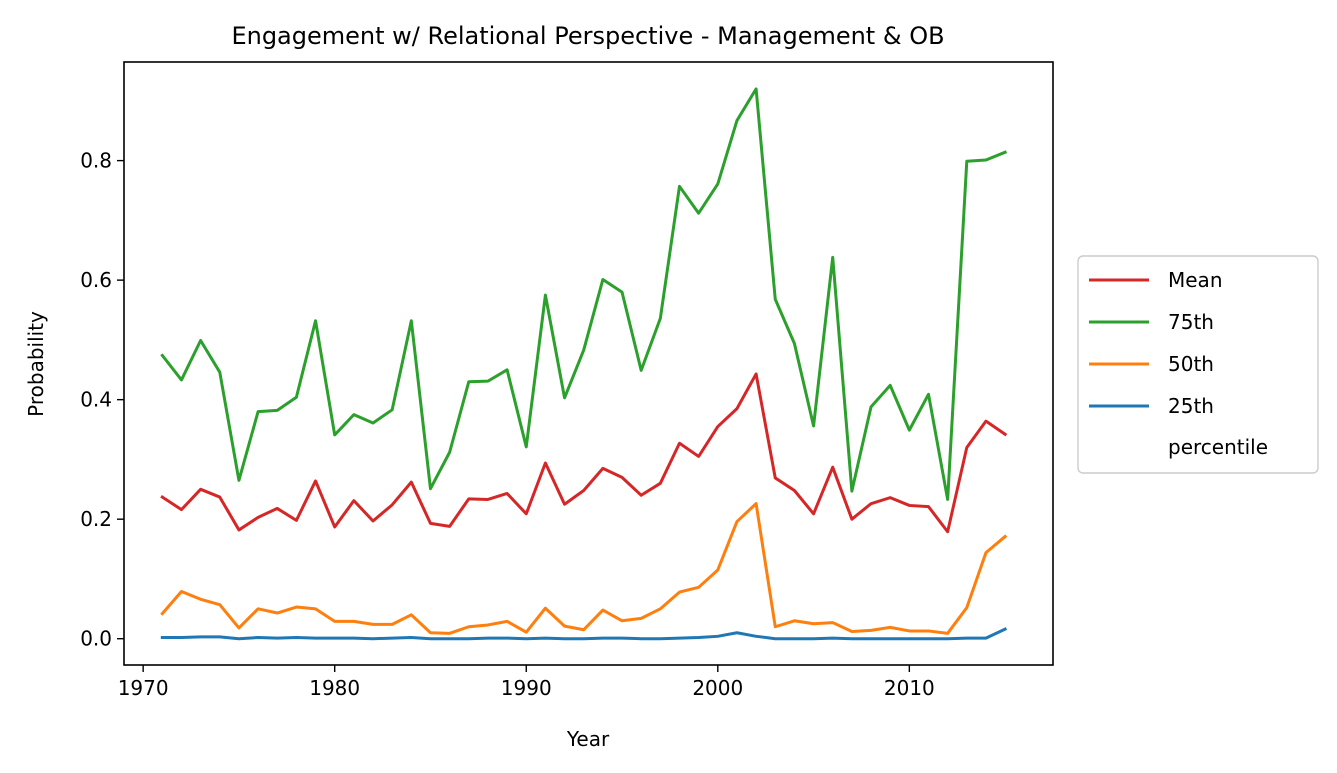  I want to click on legend-label-25th: 25th, so click(1191, 406).